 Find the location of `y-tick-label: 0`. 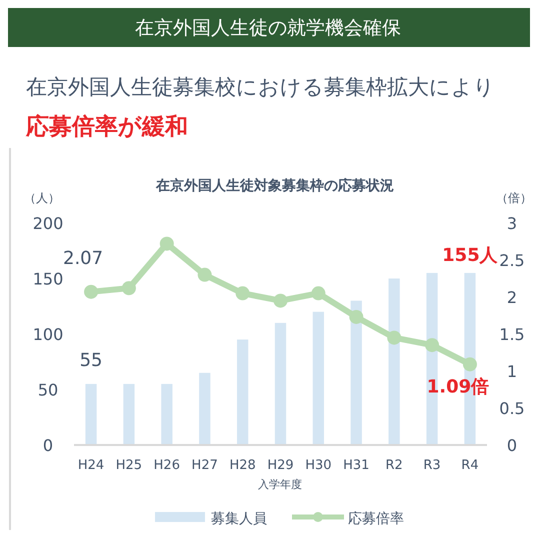

y-tick-label: 0 is located at coordinates (48, 445).